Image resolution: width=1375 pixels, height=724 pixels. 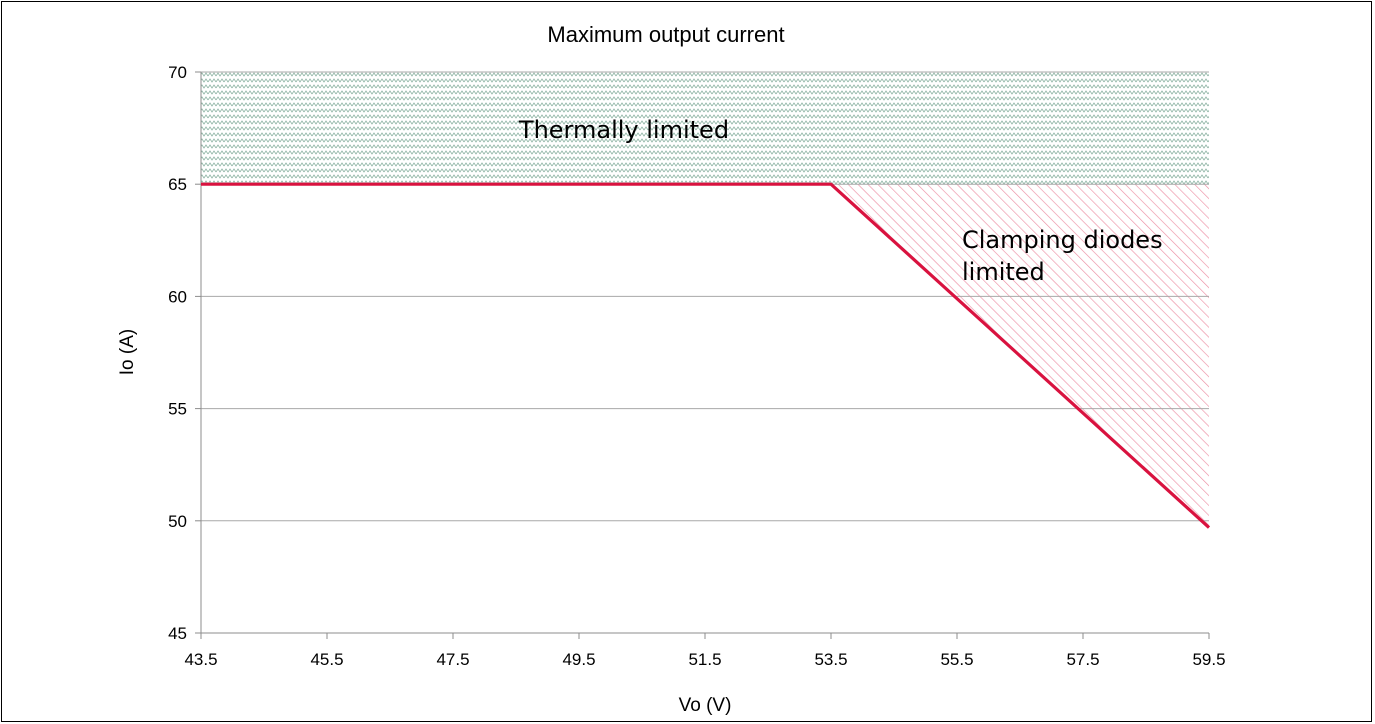 I want to click on x-tick-label: 49.5, so click(x=578, y=659).